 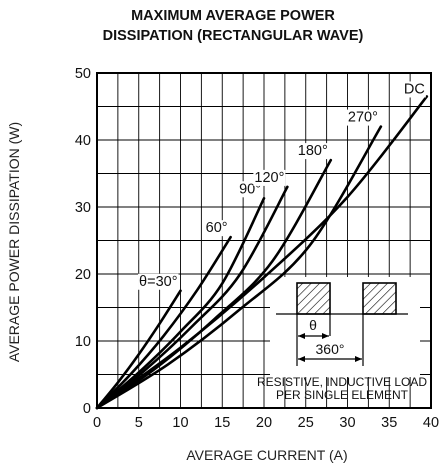 I want to click on x-tick-label: 5, so click(x=139, y=423).